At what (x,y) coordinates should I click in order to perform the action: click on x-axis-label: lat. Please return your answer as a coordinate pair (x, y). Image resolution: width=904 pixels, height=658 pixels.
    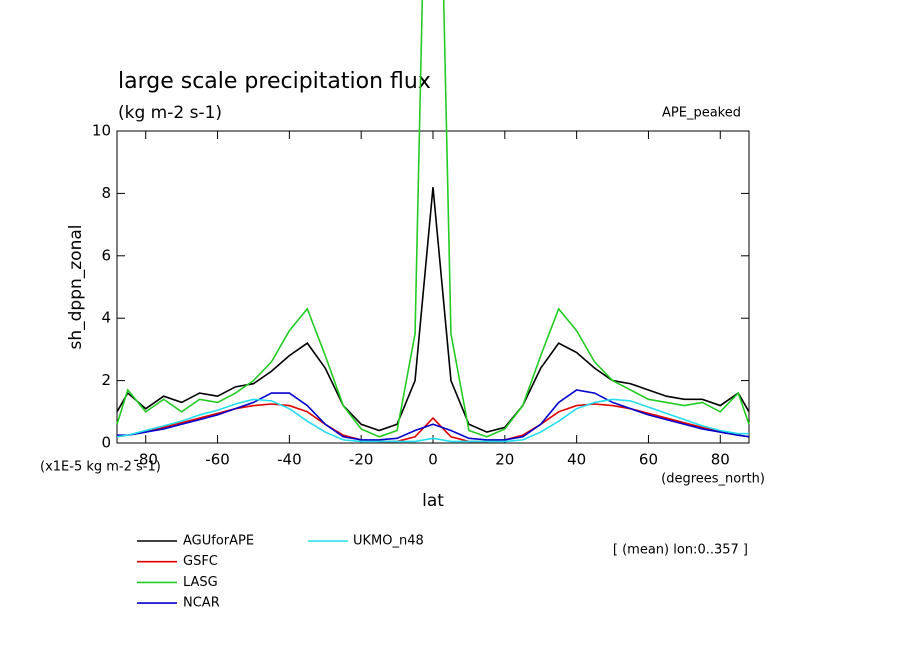
    Looking at the image, I should click on (433, 501).